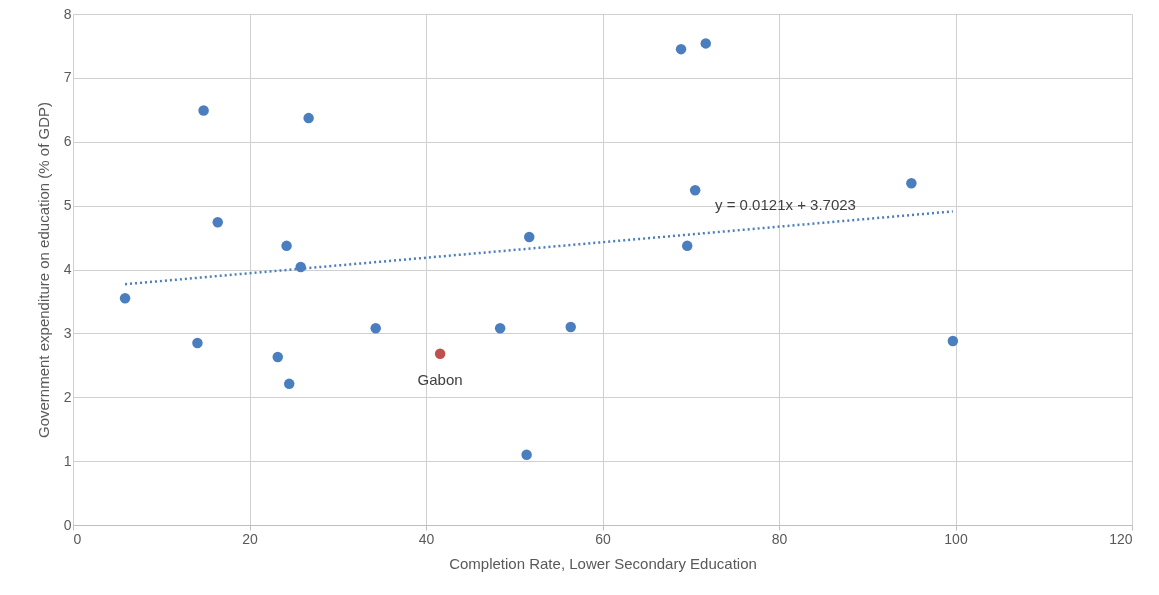  What do you see at coordinates (956, 538) in the screenshot?
I see `x-tick-label: 100` at bounding box center [956, 538].